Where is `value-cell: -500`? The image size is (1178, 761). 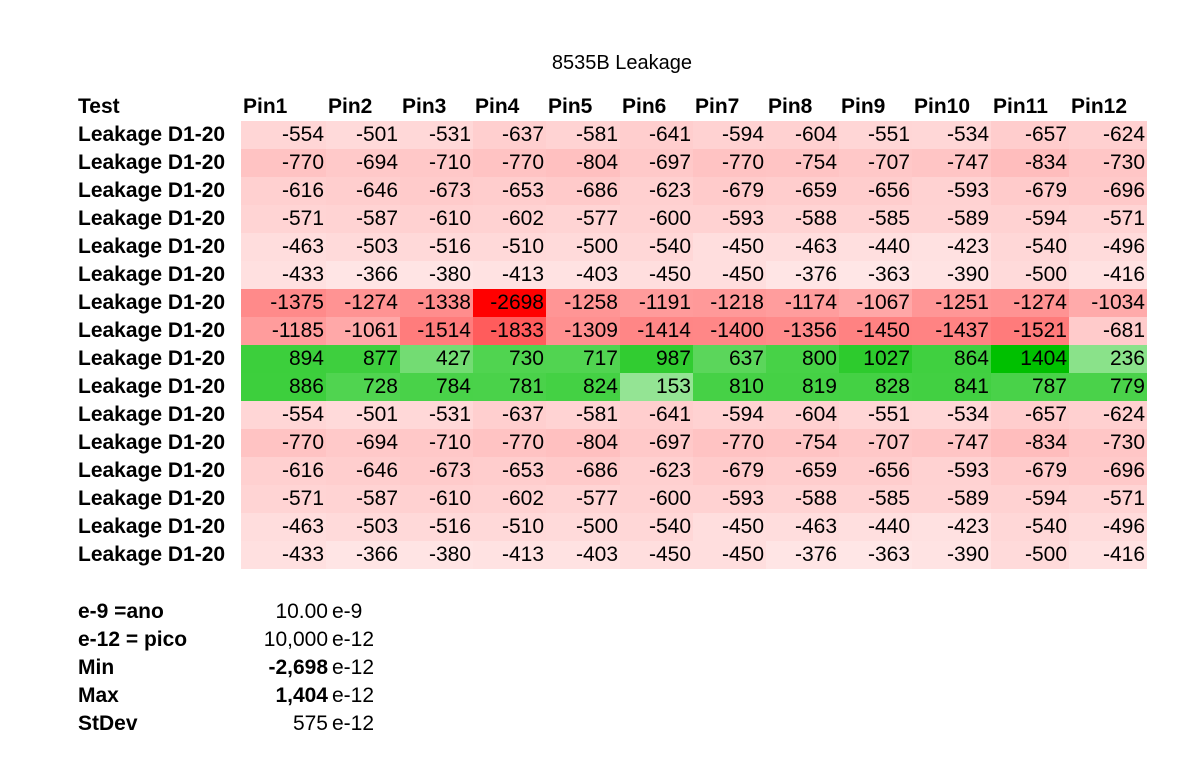
value-cell: -500 is located at coordinates (1030, 275).